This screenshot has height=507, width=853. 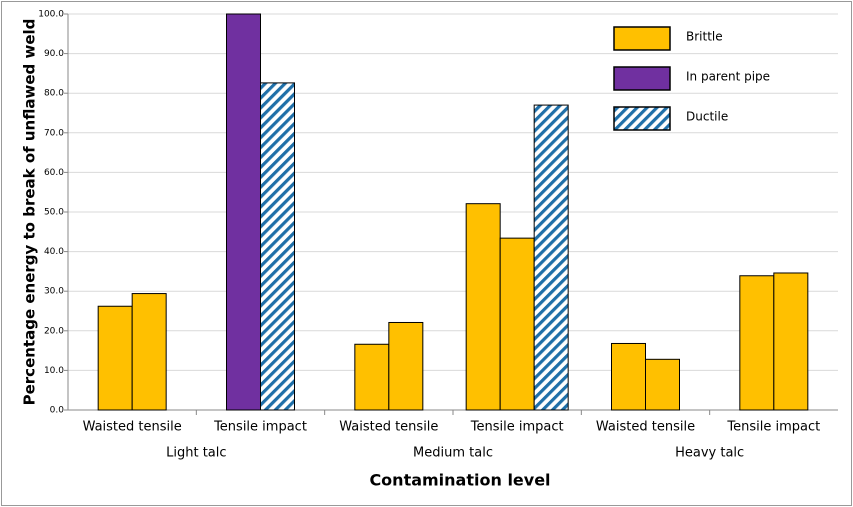 What do you see at coordinates (51, 15) in the screenshot?
I see `y-tick-label: 100.0` at bounding box center [51, 15].